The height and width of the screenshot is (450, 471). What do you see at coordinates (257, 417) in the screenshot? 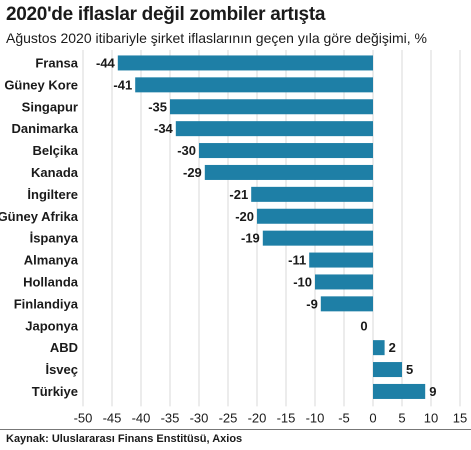
I see `x-tick-label: -20` at bounding box center [257, 417].